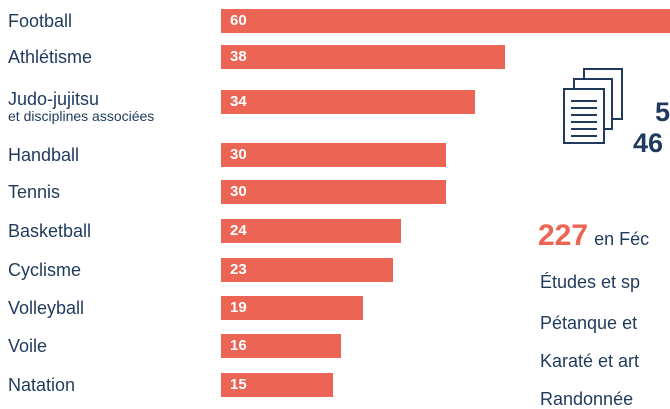 Image resolution: width=670 pixels, height=409 pixels. I want to click on category-label: Natation, so click(42, 385).